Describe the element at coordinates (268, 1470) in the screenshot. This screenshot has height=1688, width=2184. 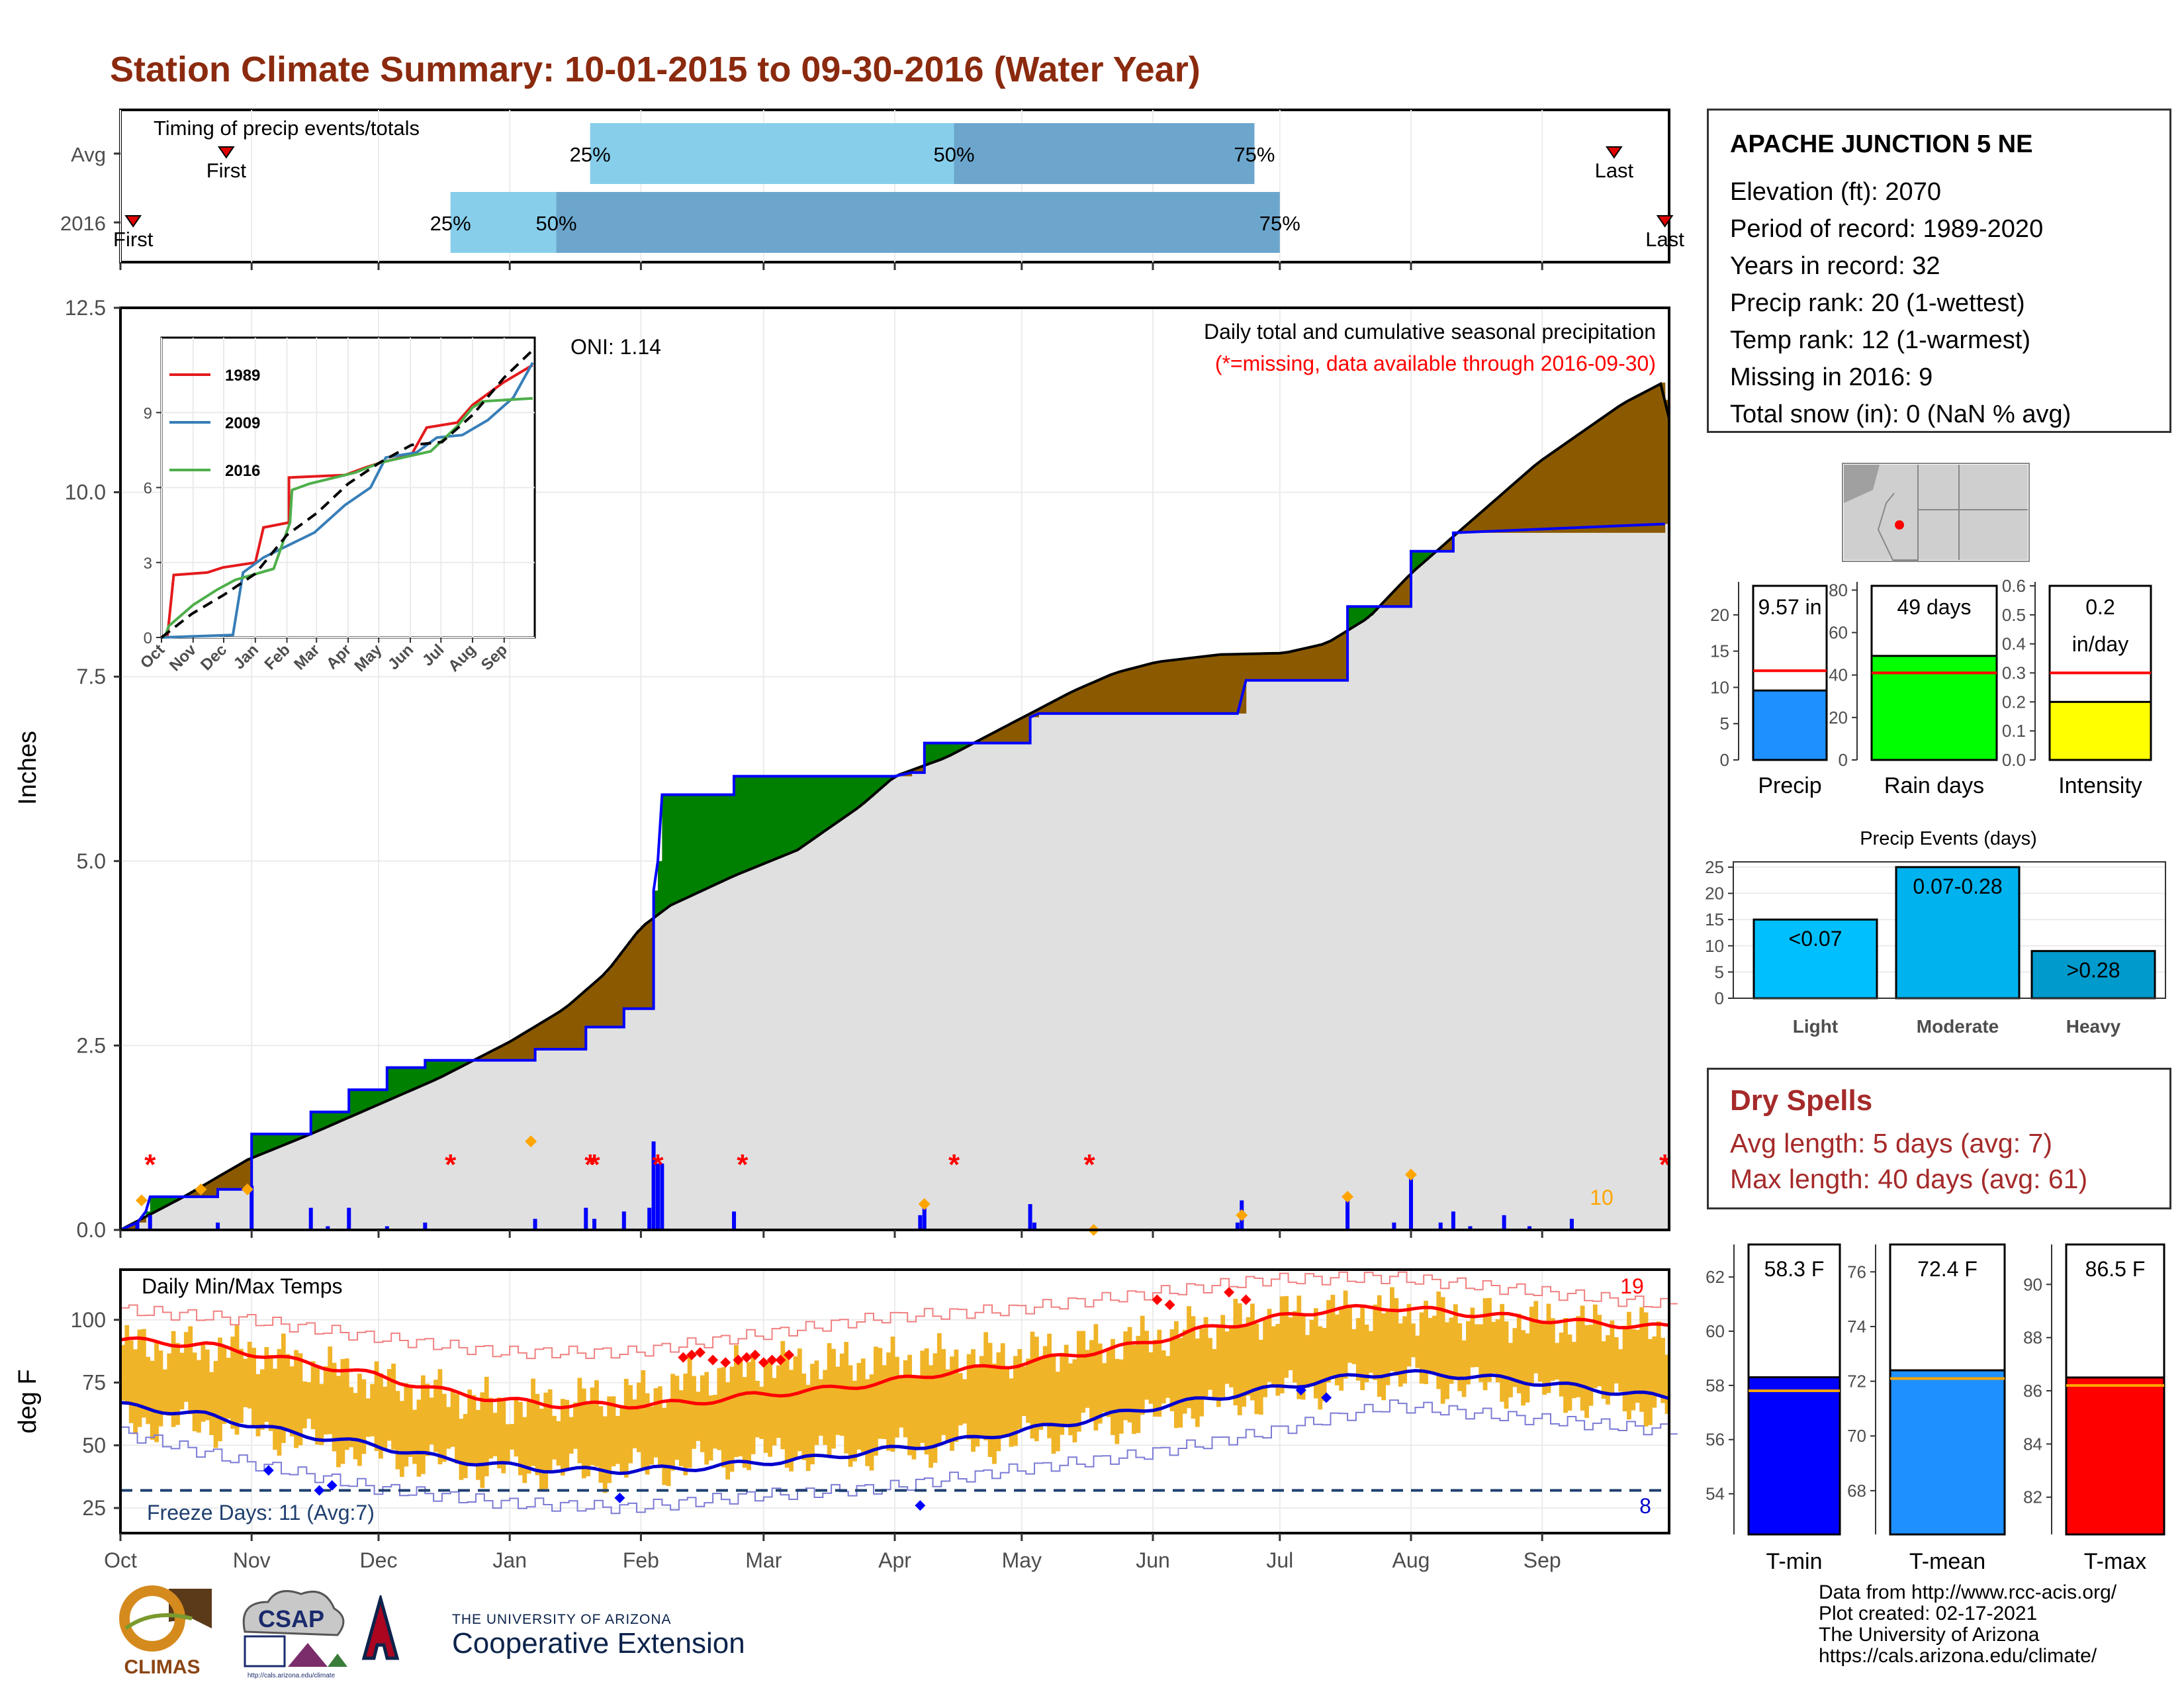
I see `record-low-marker` at that location.